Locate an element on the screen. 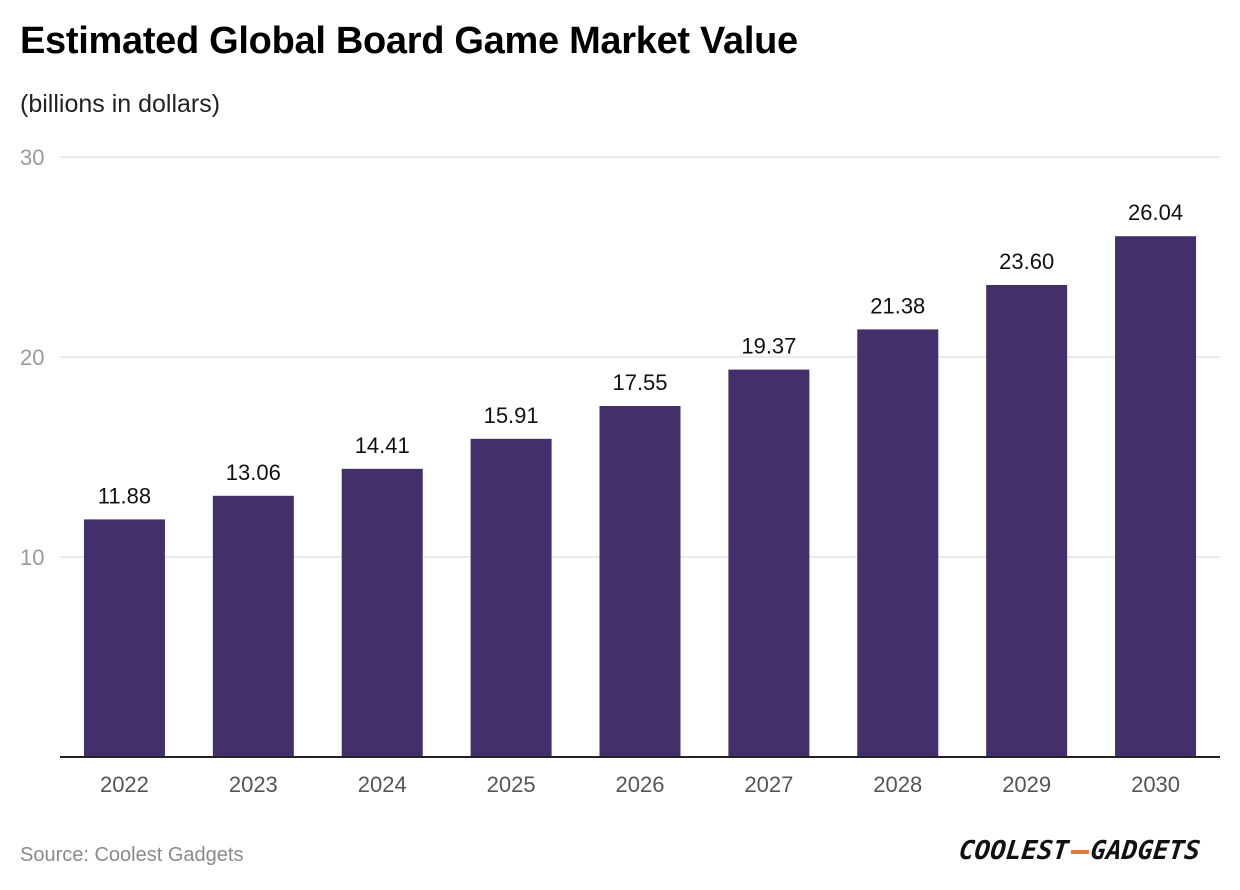  x-tick-label-2030: 2030 is located at coordinates (1155, 784).